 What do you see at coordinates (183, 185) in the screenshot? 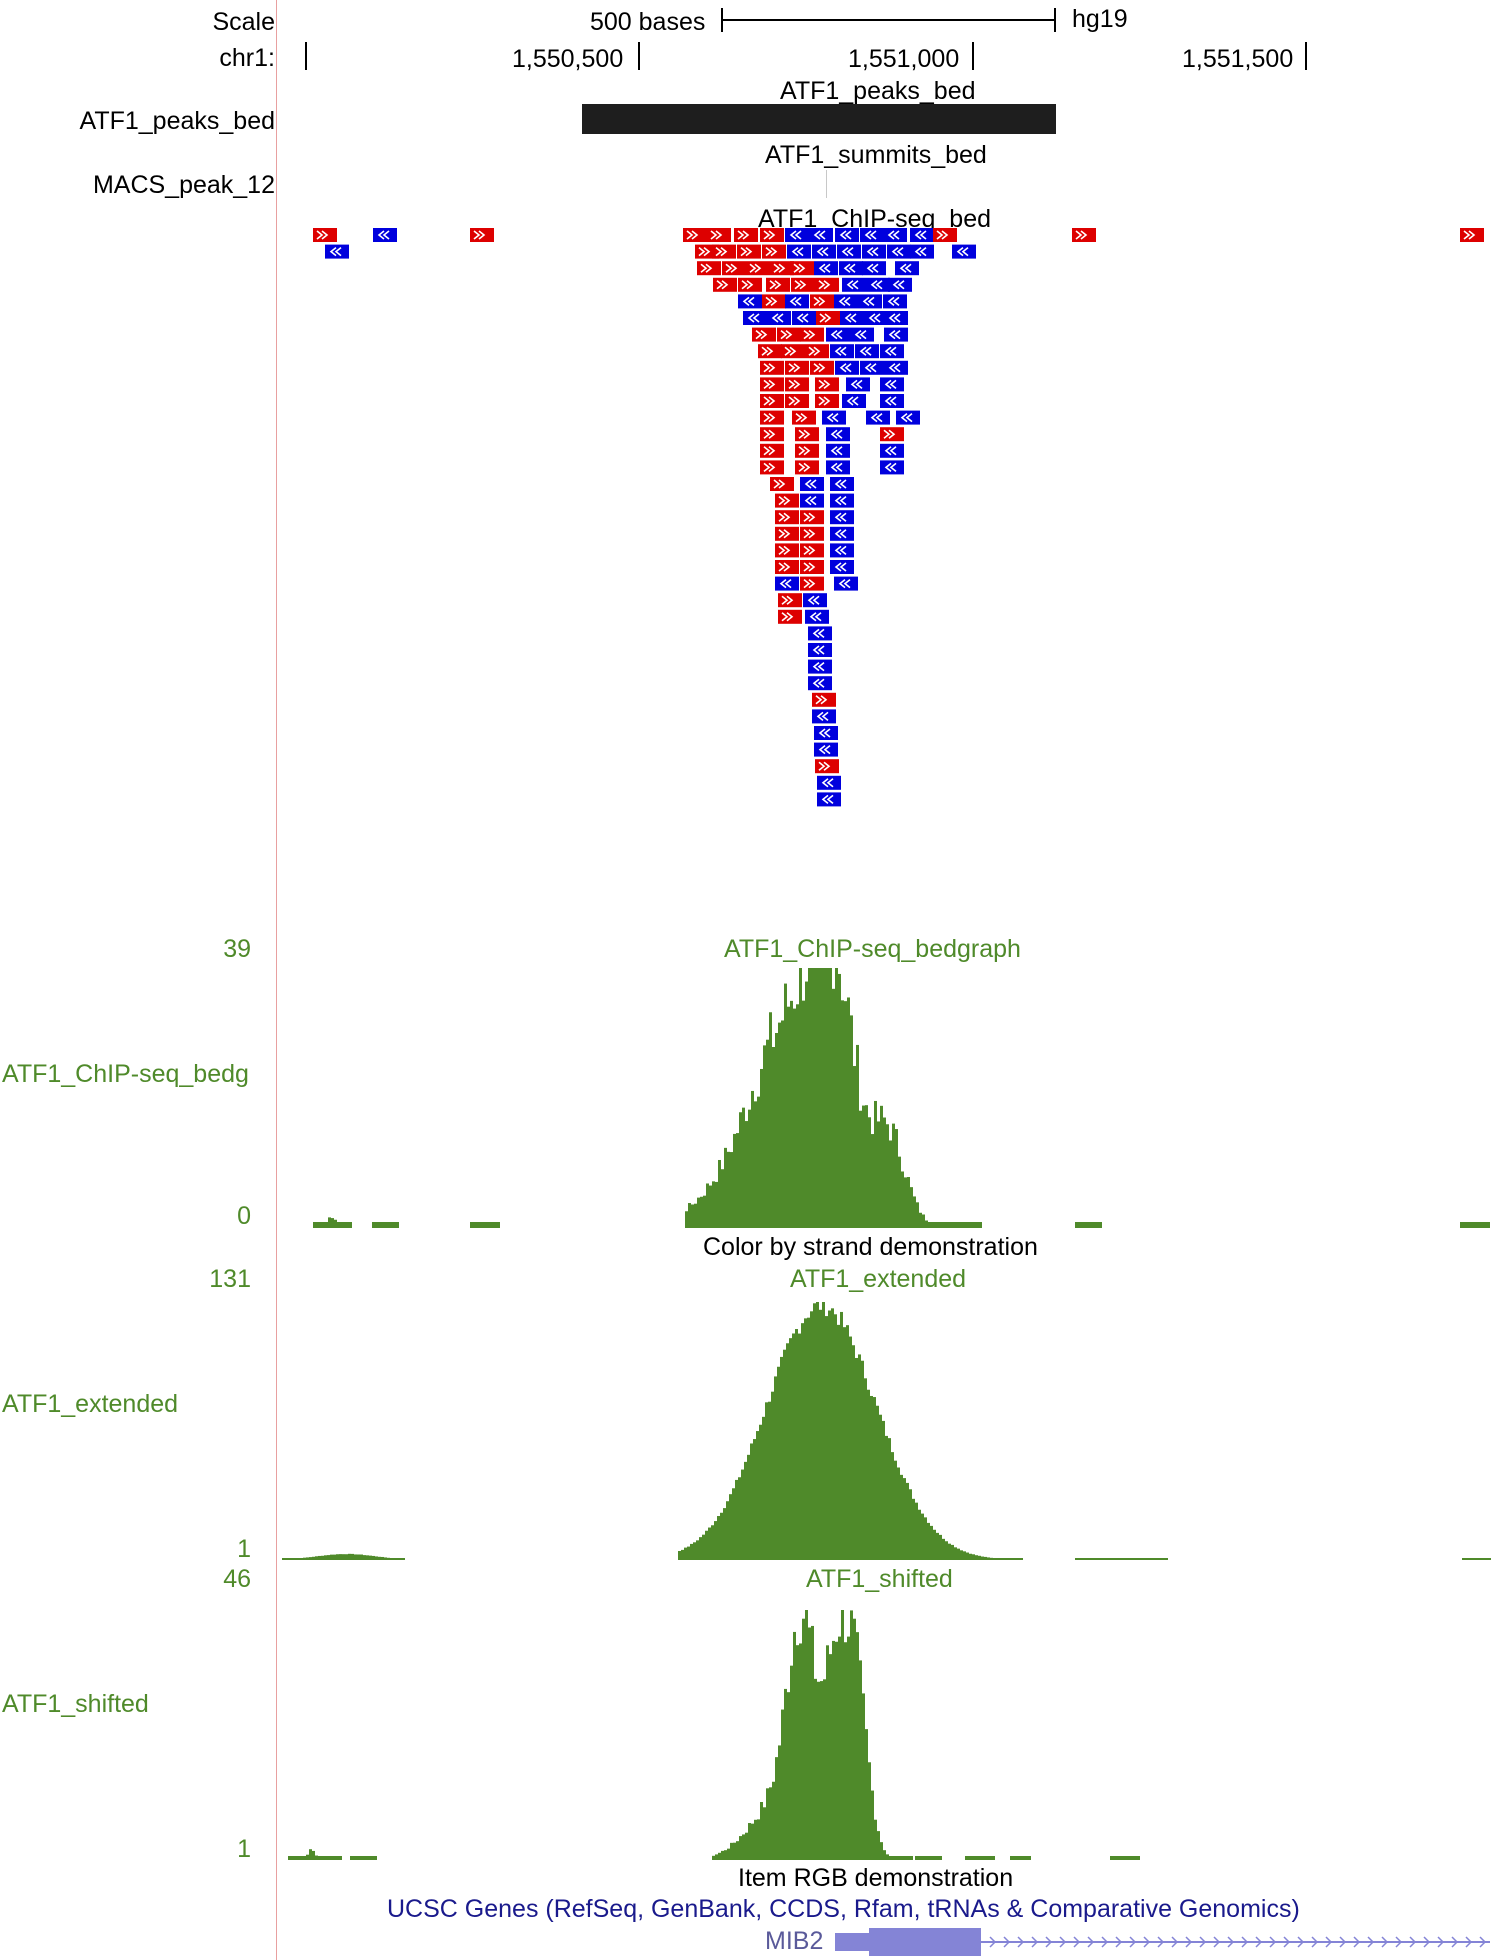
I see `summit-item-label: MACS_peak_12` at bounding box center [183, 185].